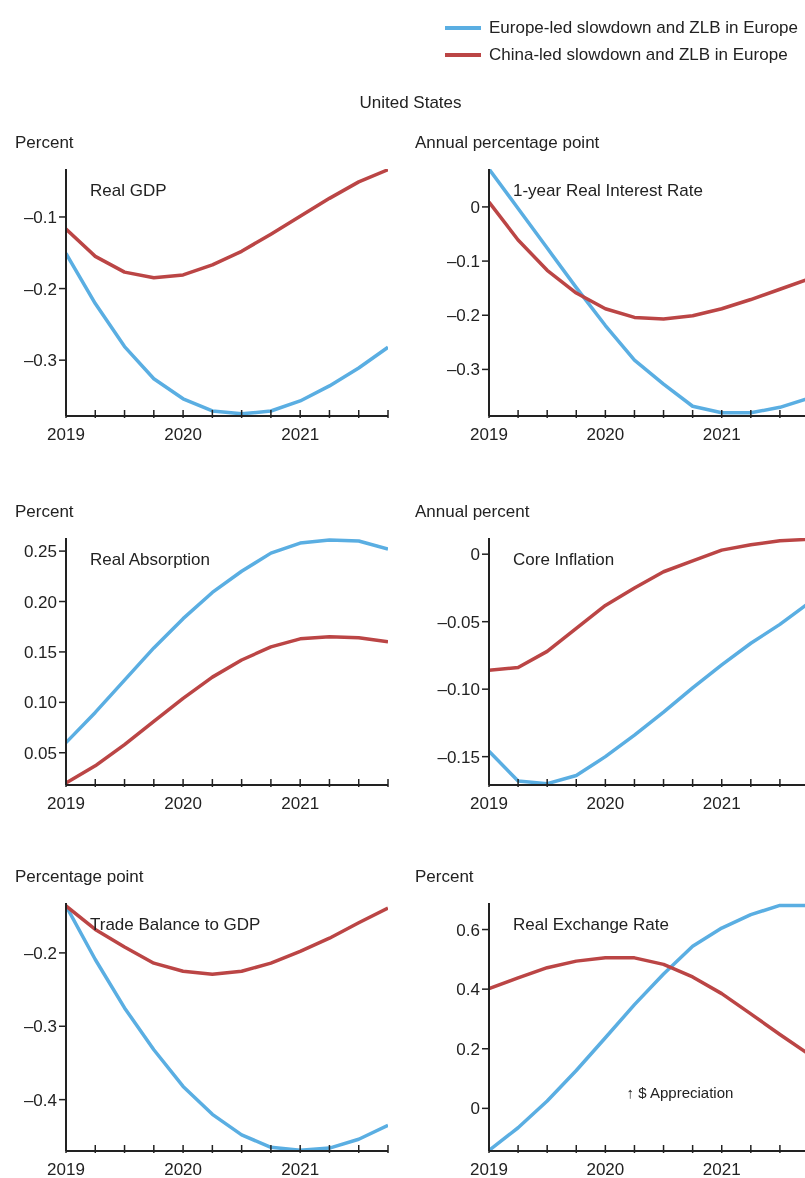  I want to click on y-tick-label: 0.2, so click(468, 1049).